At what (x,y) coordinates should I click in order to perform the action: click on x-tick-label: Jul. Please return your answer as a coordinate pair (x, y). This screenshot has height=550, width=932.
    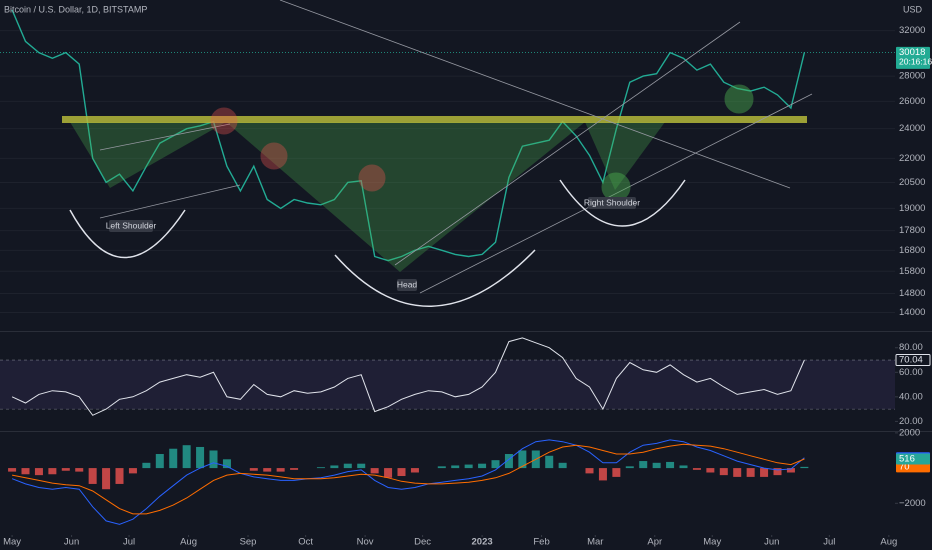
    Looking at the image, I should click on (129, 542).